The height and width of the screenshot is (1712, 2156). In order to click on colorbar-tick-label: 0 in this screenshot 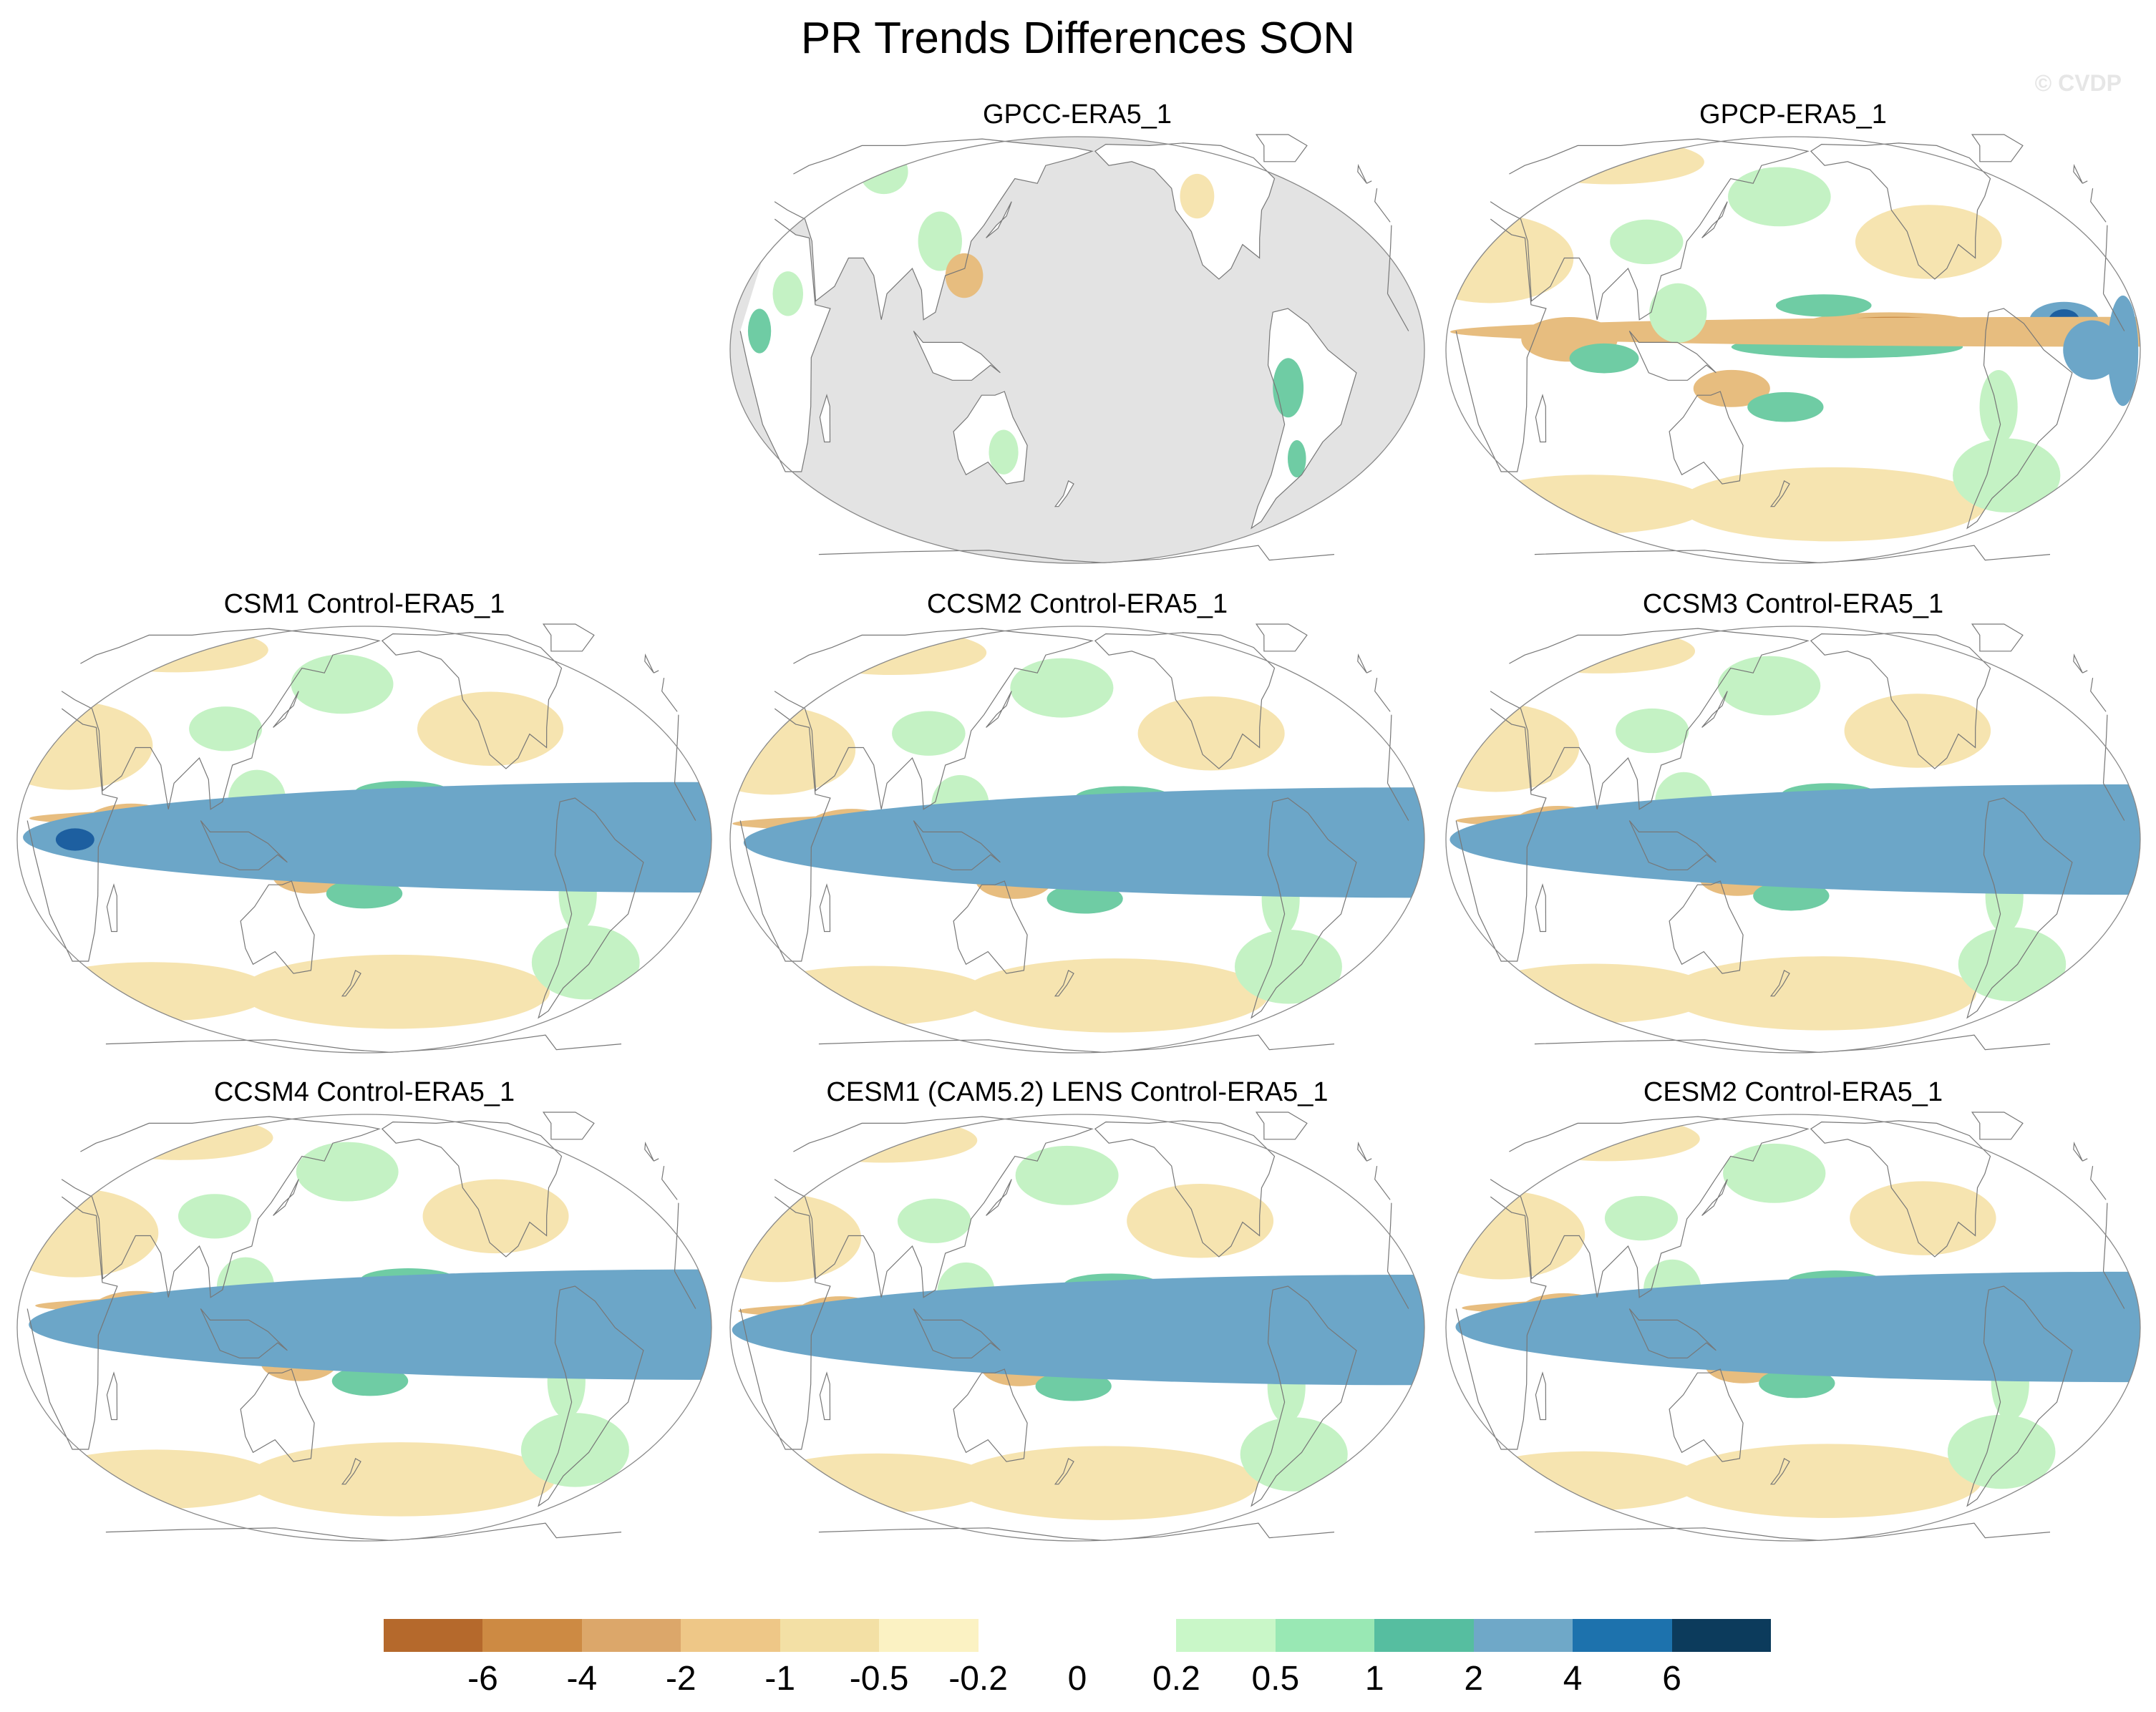, I will do `click(1077, 1679)`.